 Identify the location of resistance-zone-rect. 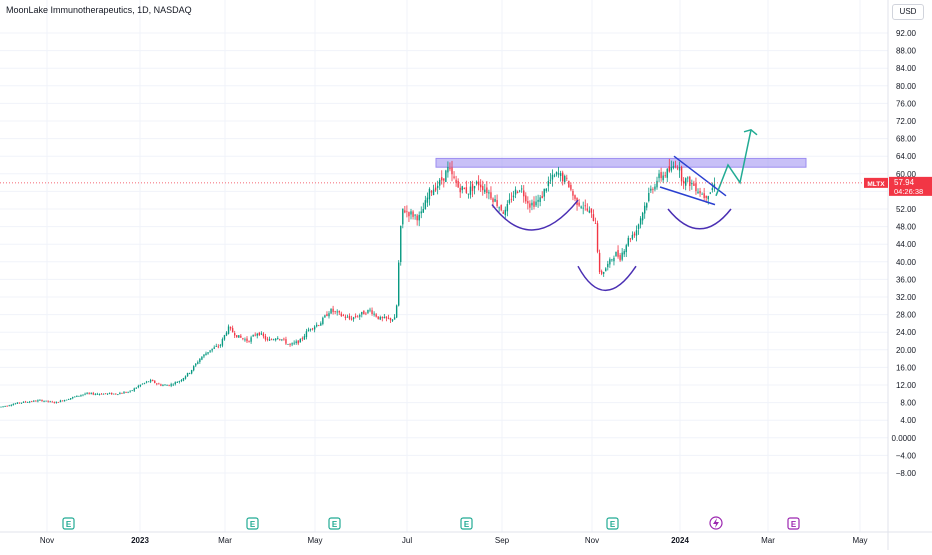
(621, 162).